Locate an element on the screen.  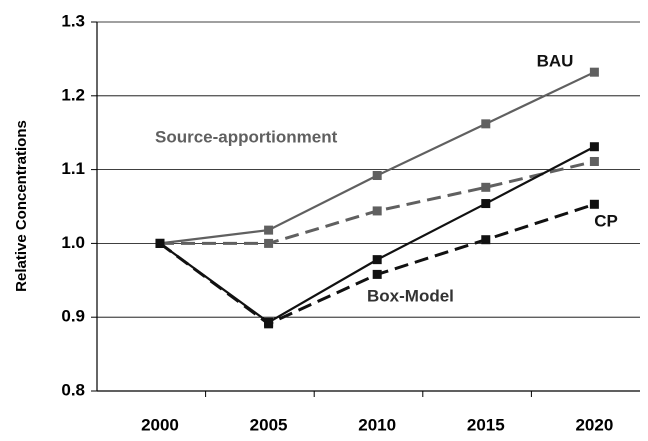
x-tick-label: 2010 is located at coordinates (377, 424).